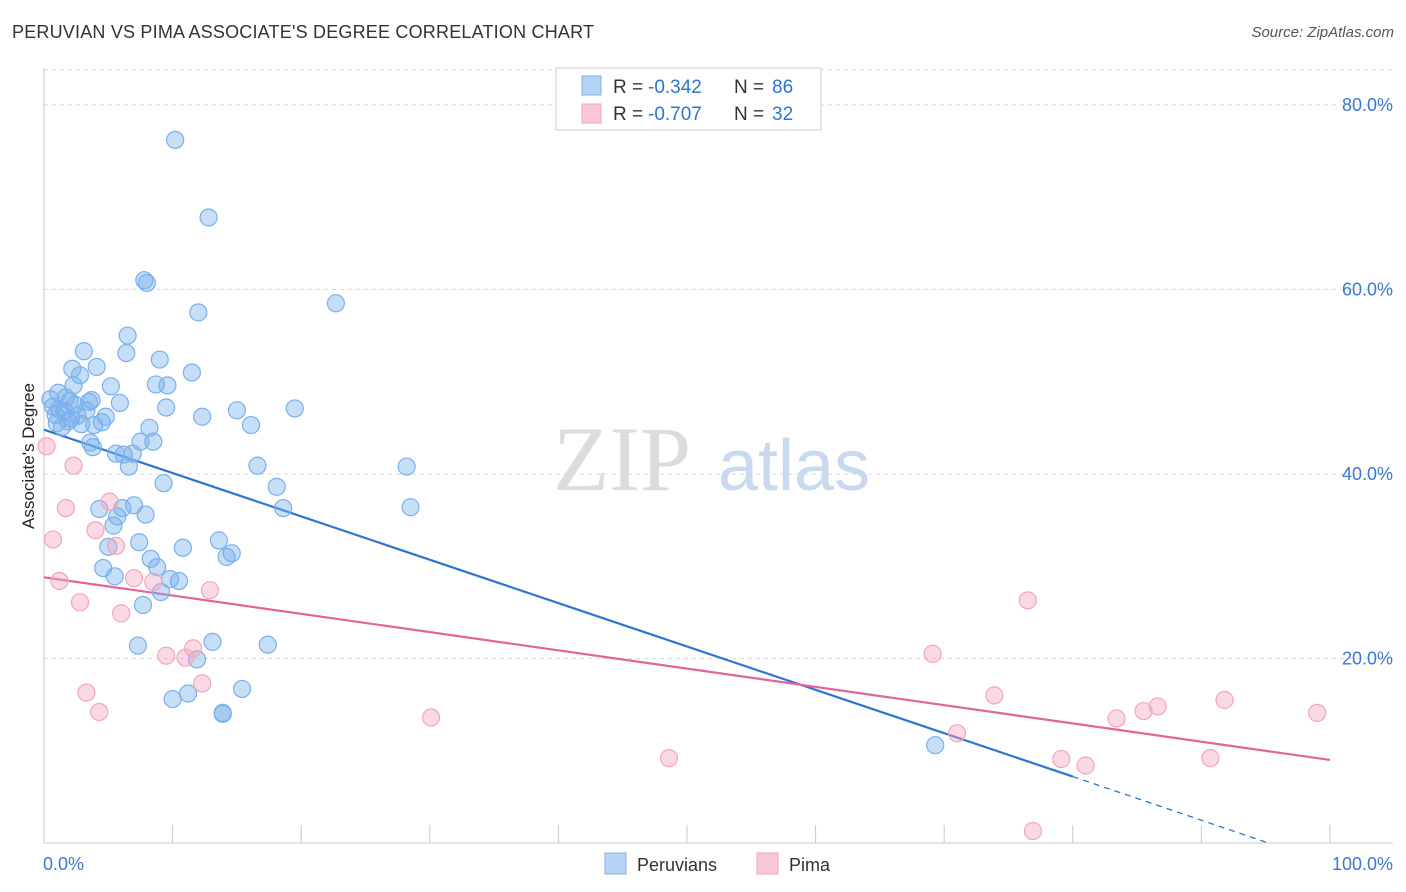 This screenshot has width=1406, height=892. What do you see at coordinates (1367, 105) in the screenshot?
I see `y-tick-label: 80.0%` at bounding box center [1367, 105].